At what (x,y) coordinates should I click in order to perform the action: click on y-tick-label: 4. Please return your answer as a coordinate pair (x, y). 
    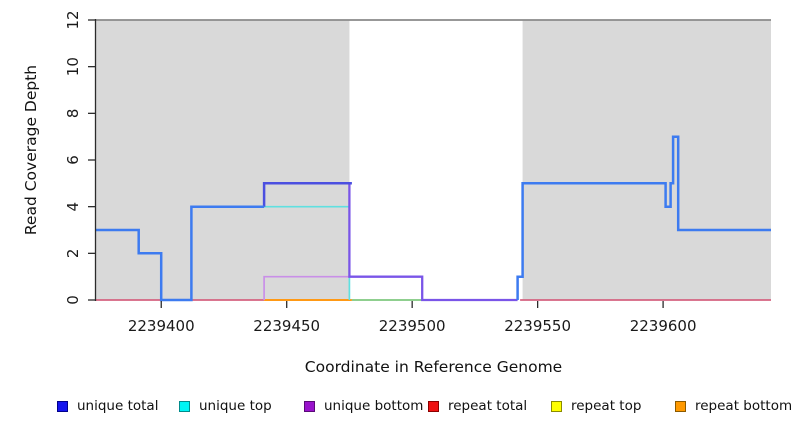
    Looking at the image, I should click on (73, 207).